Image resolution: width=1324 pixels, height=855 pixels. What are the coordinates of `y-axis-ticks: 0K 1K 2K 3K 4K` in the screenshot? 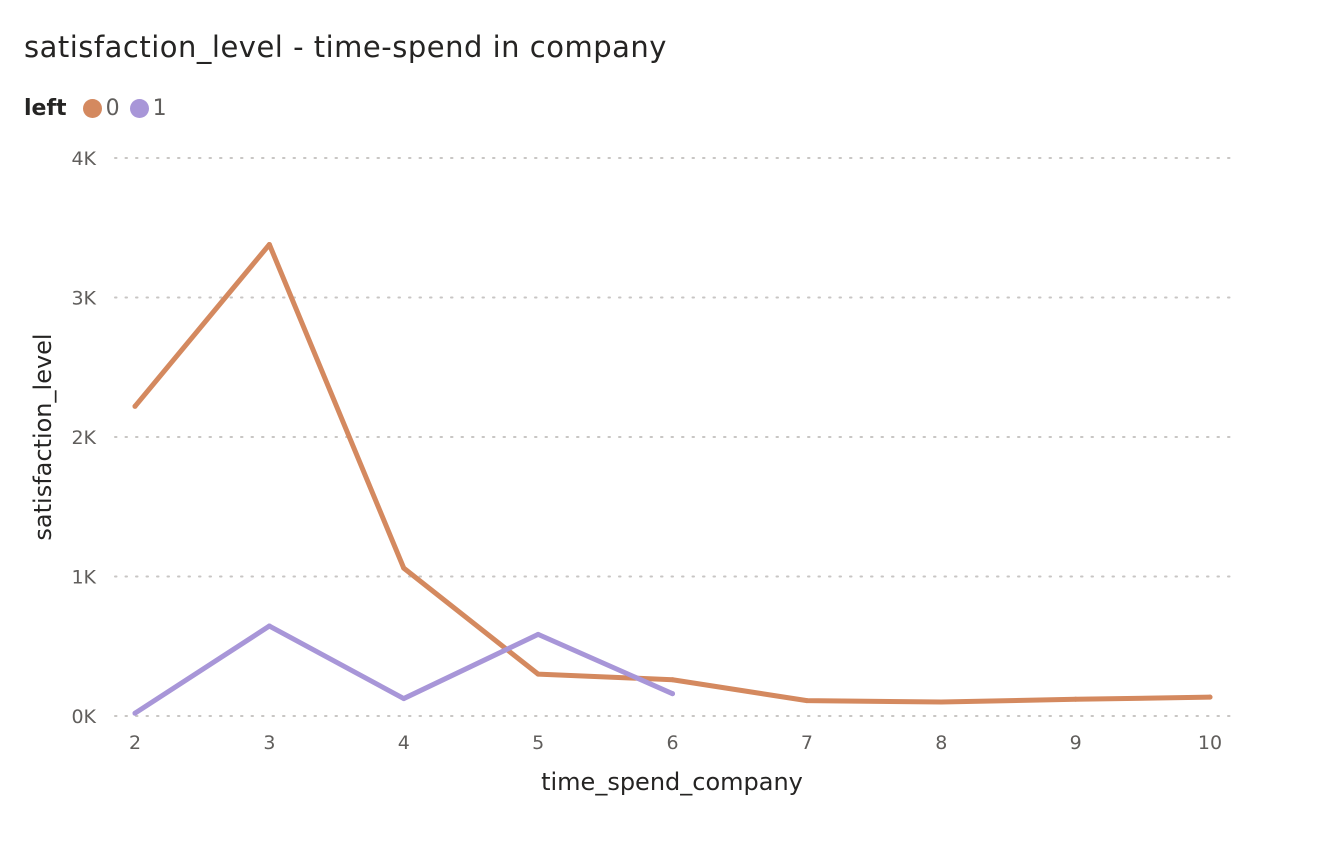 It's located at (83, 438).